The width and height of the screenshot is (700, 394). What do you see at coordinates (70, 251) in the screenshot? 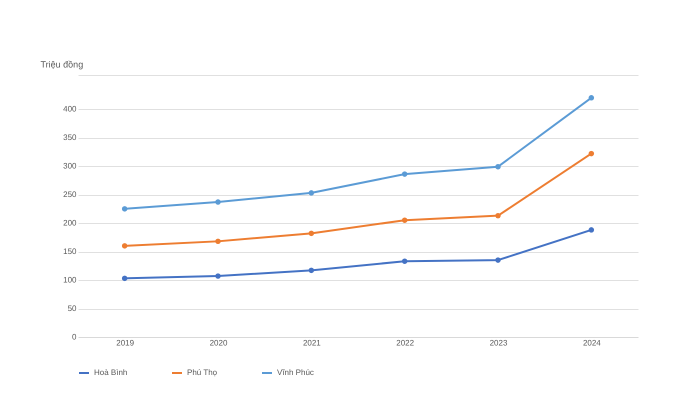
I see `y-tick-label: 150` at bounding box center [70, 251].